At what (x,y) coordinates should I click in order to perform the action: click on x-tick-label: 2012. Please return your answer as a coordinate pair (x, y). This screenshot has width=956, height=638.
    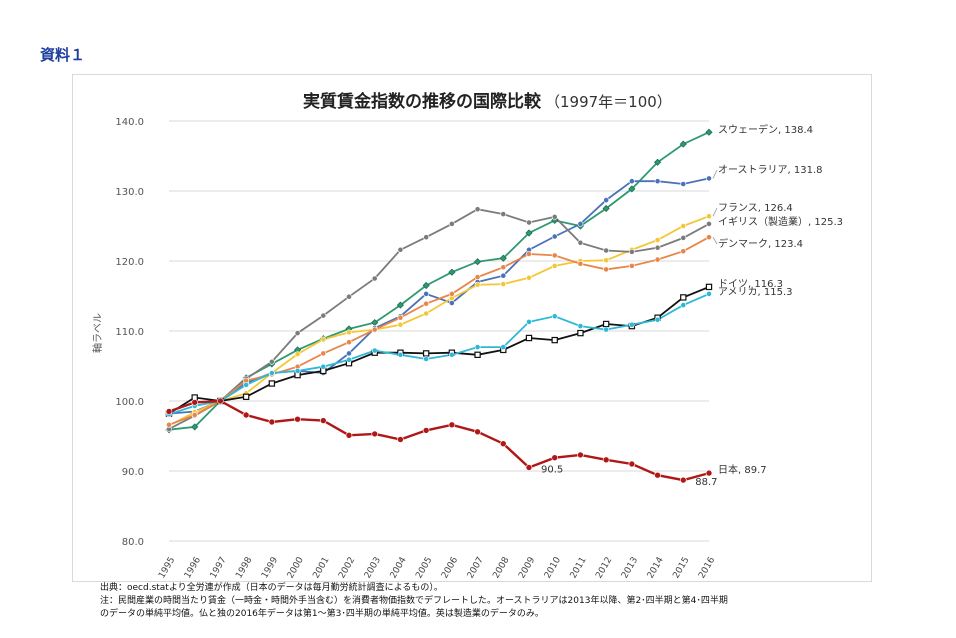
    Looking at the image, I should click on (604, 568).